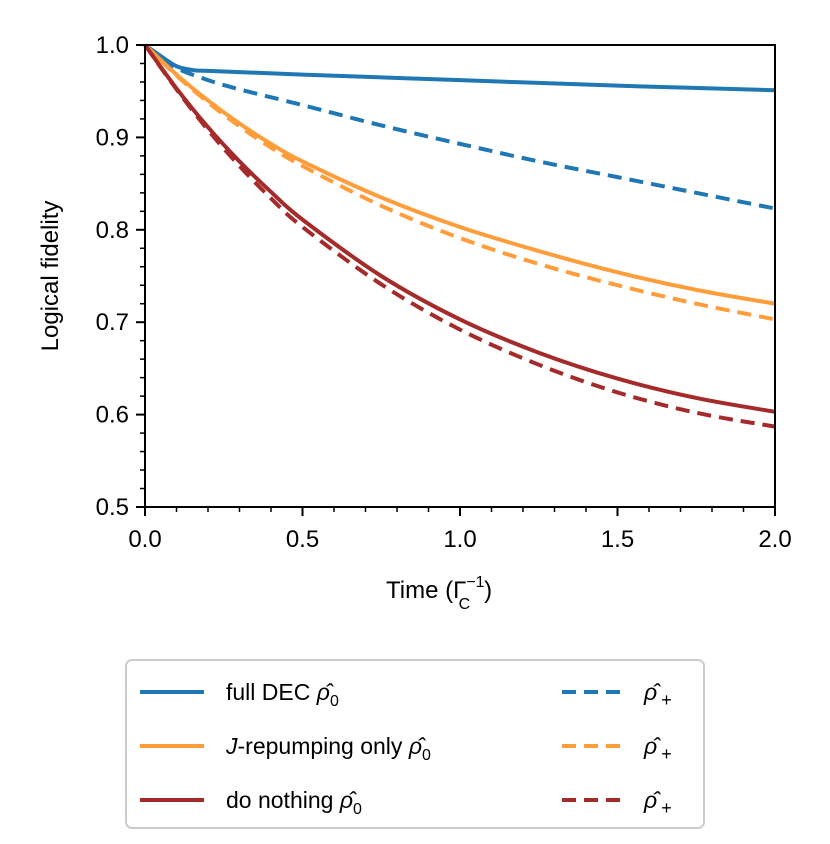 Image resolution: width=830 pixels, height=844 pixels. I want to click on x-tick-label: 0.5, so click(302, 539).